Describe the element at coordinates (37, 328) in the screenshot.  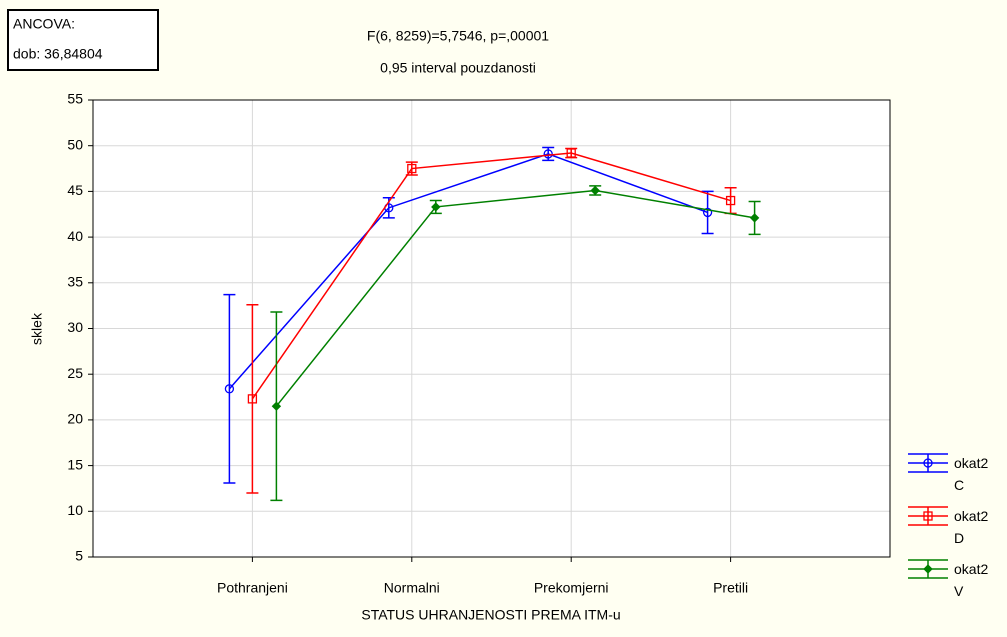
I see `y-axis-label: sklek` at that location.